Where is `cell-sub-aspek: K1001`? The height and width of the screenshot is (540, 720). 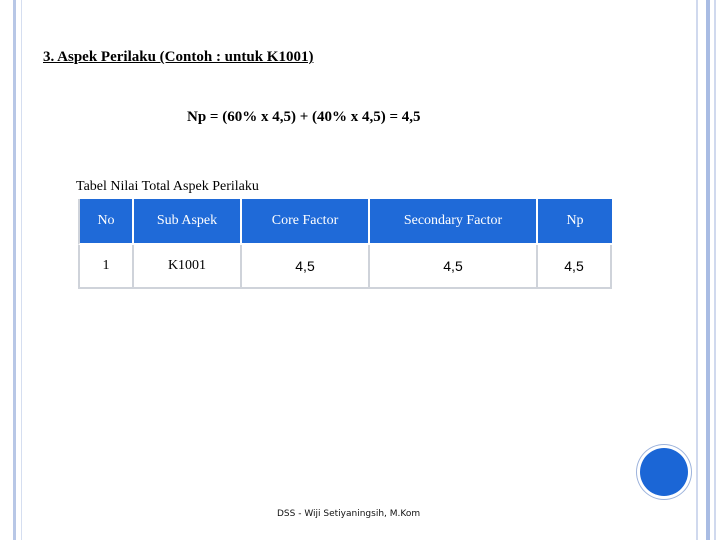 cell-sub-aspek: K1001 is located at coordinates (188, 267).